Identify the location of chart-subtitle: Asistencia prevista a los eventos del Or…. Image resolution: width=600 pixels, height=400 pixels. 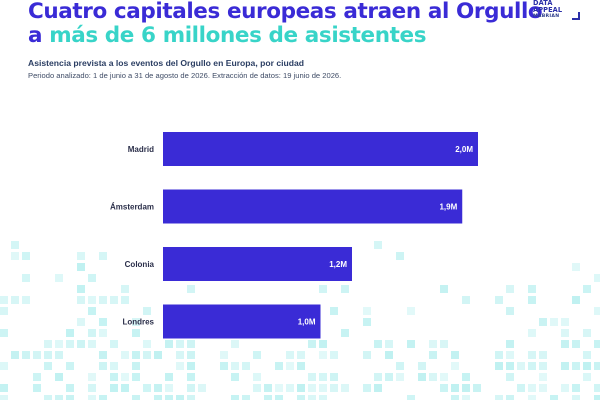
(166, 63).